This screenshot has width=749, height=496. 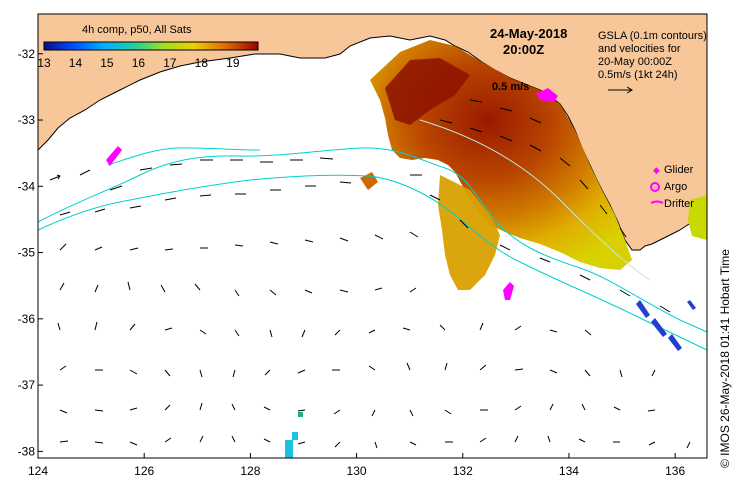 What do you see at coordinates (675, 471) in the screenshot?
I see `x-tick-label: 136` at bounding box center [675, 471].